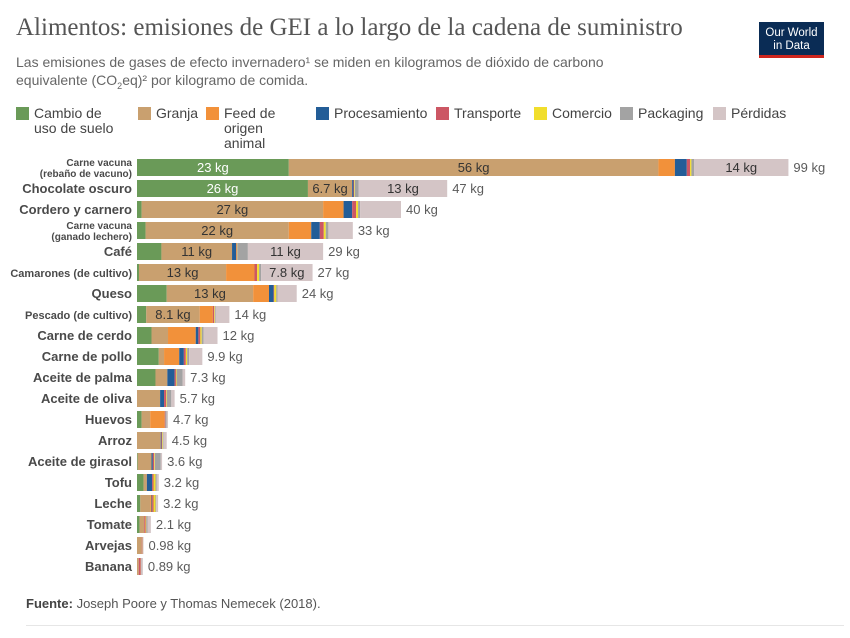 This screenshot has width=850, height=638. I want to click on owid-logo: Our World in Data, so click(791, 40).